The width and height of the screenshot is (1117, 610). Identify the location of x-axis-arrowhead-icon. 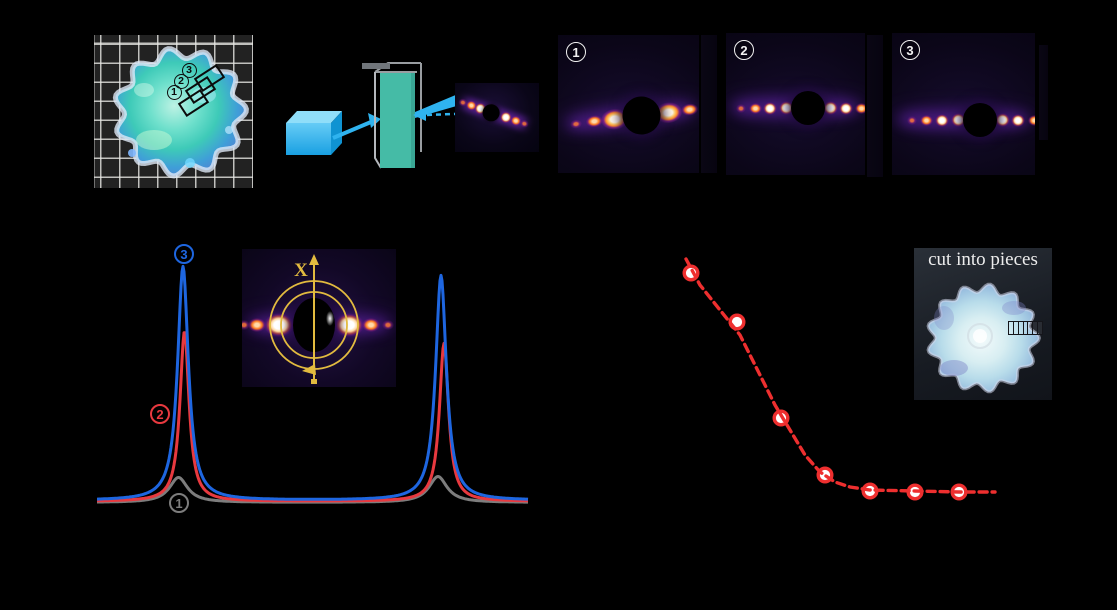
(314, 259).